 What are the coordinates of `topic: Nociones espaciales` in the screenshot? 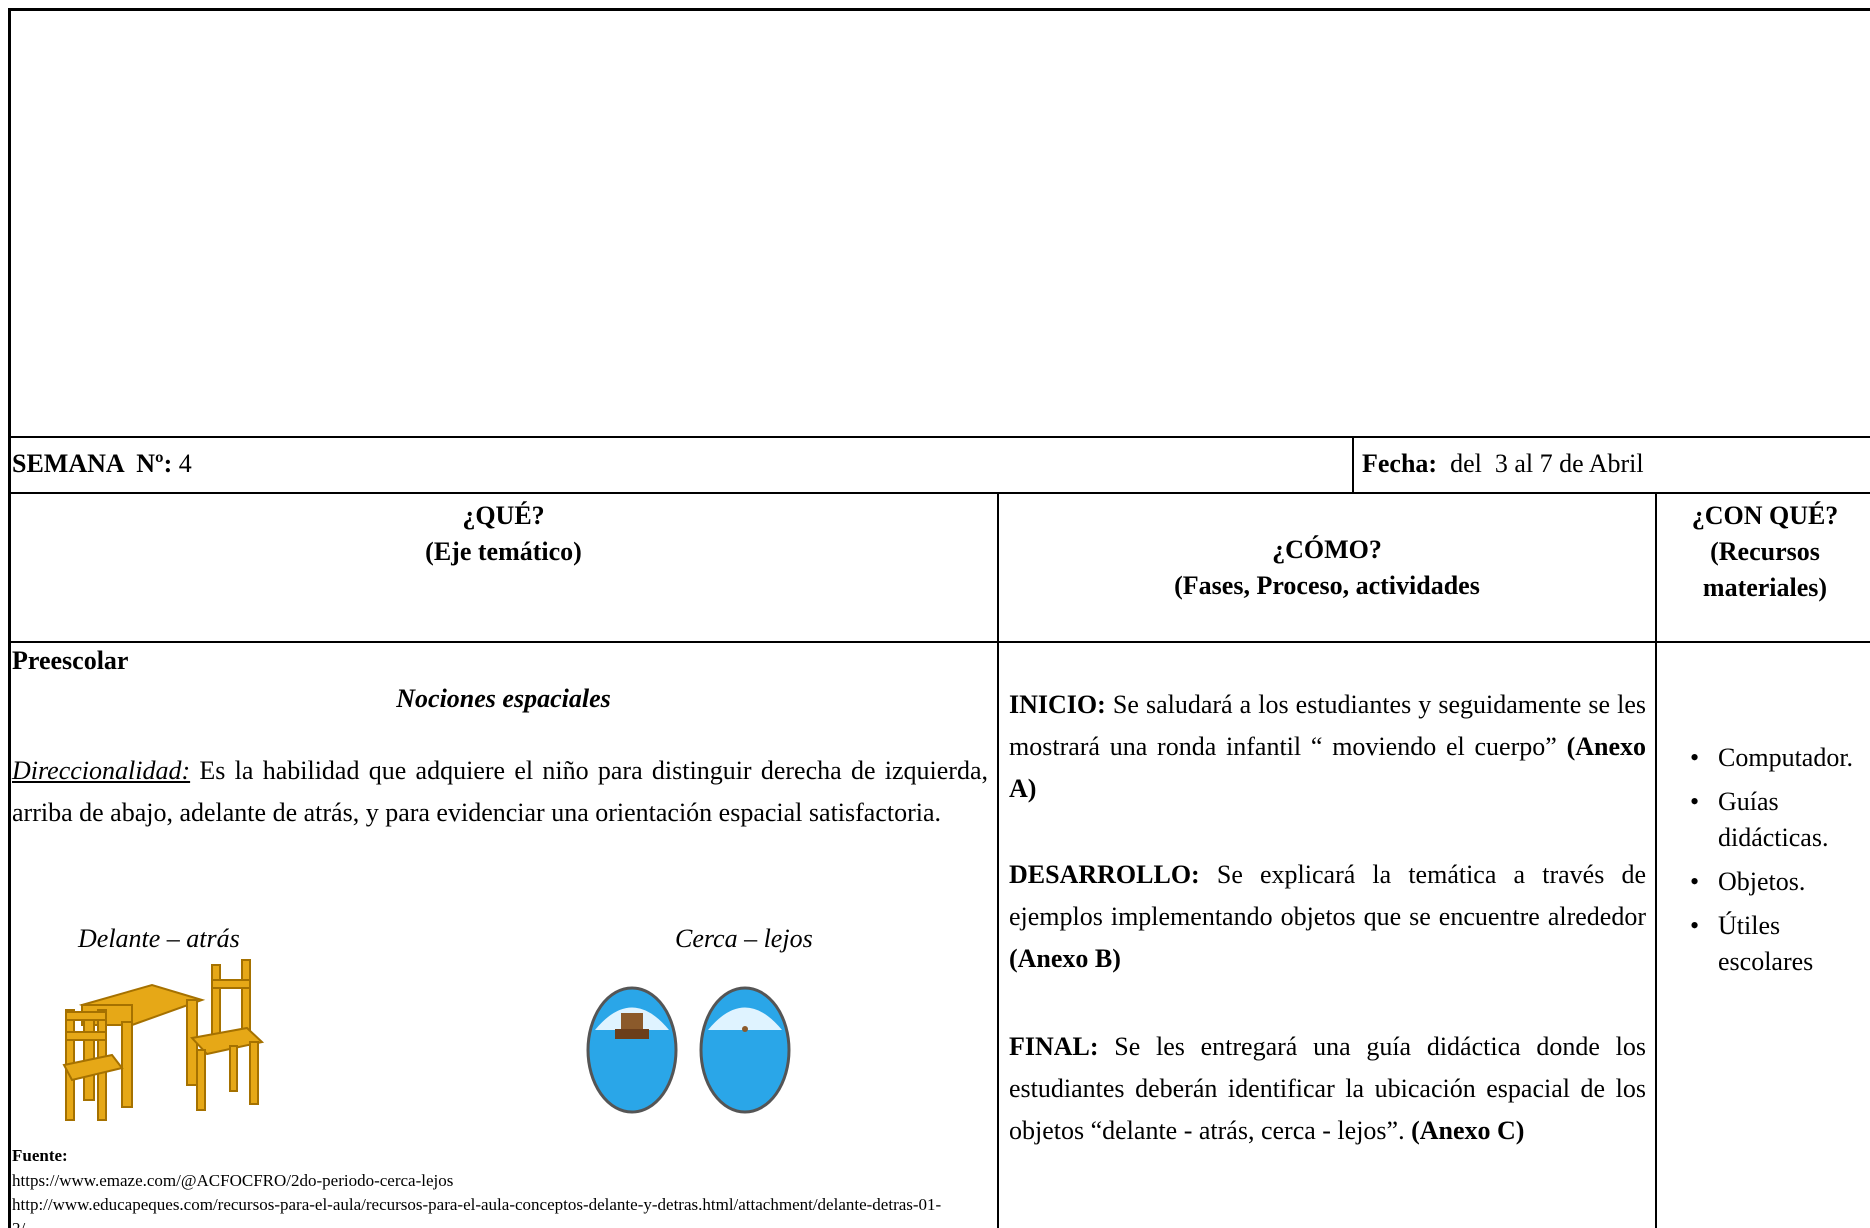 It's located at (503, 698).